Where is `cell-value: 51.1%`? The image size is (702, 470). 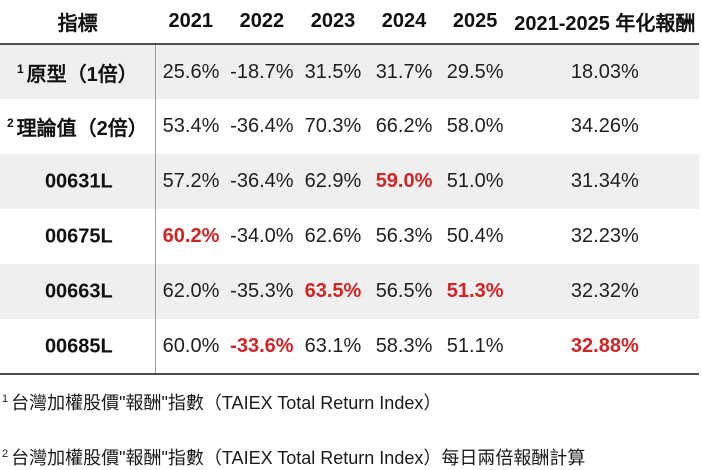 cell-value: 51.1% is located at coordinates (475, 345).